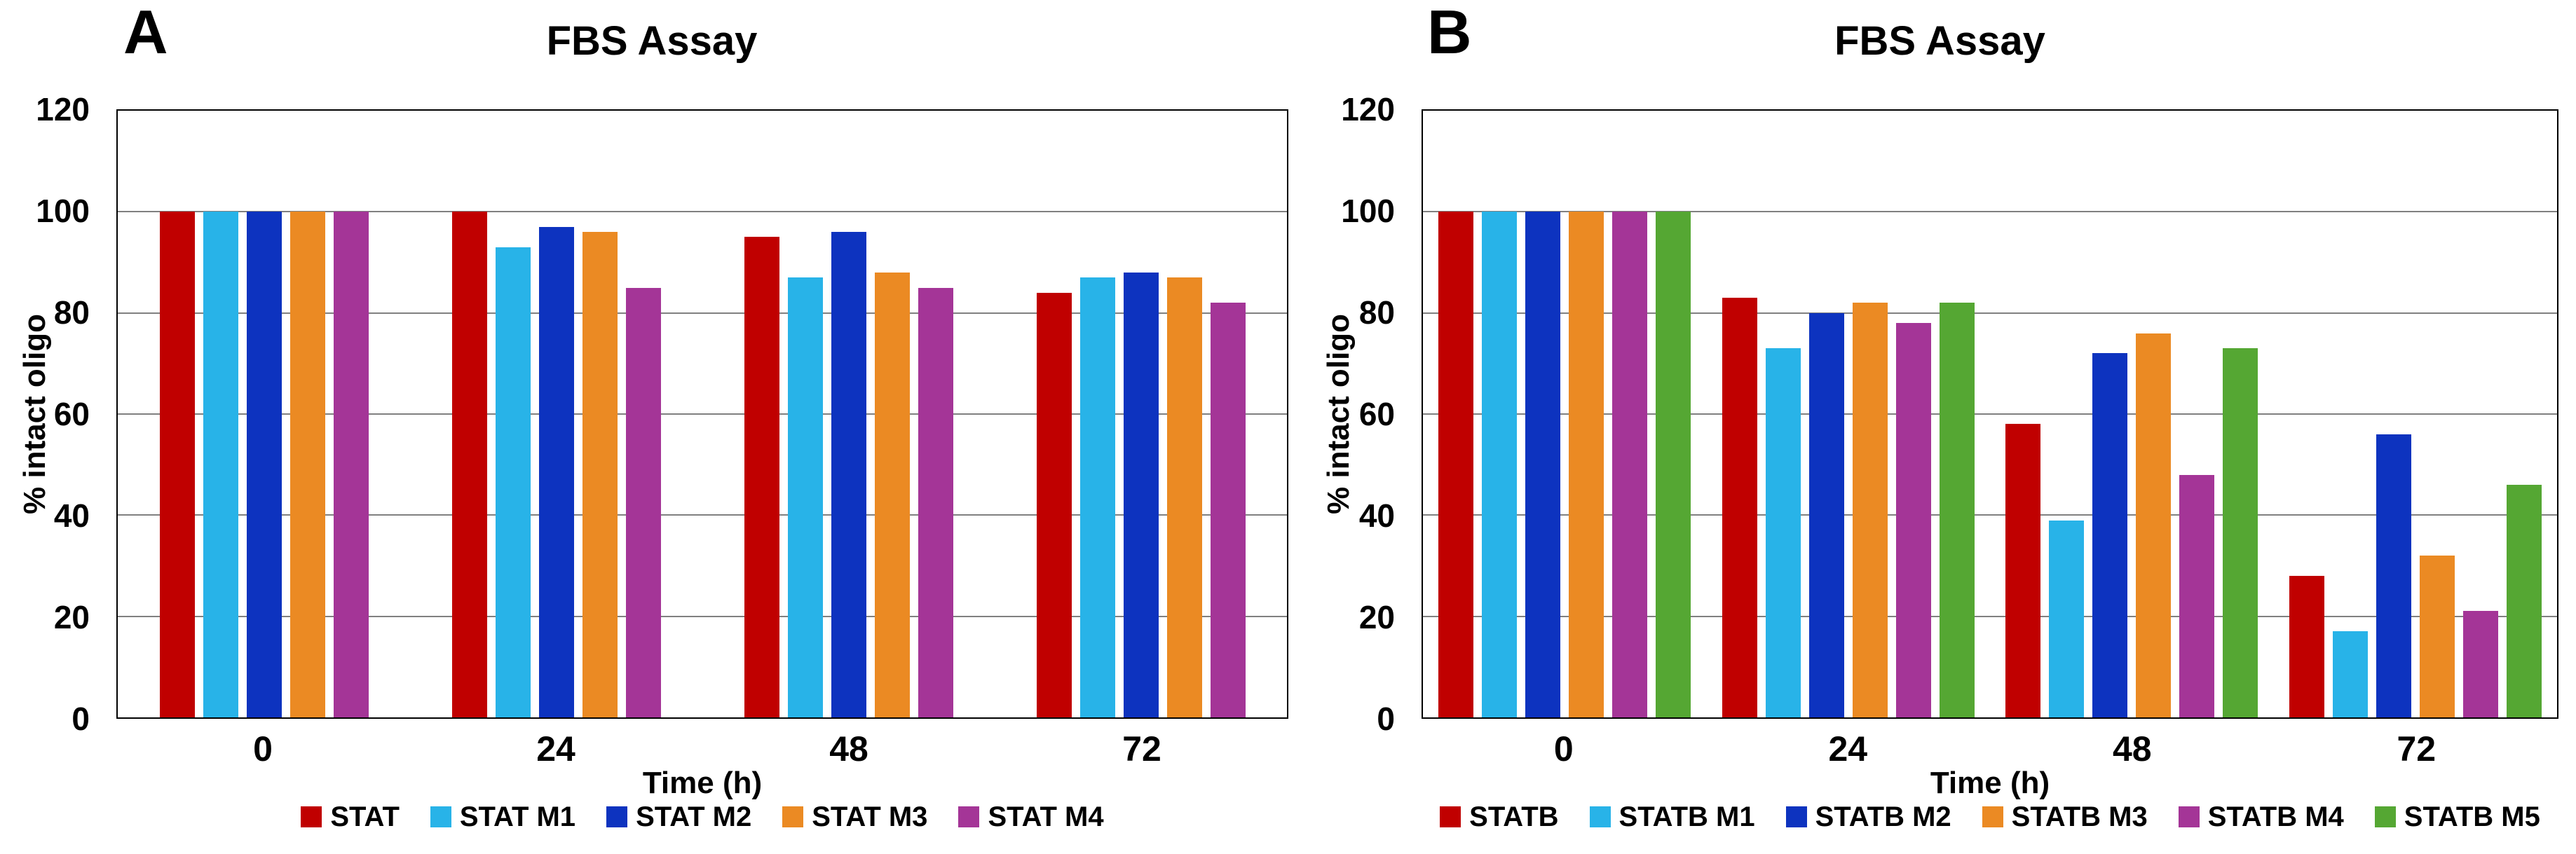 The width and height of the screenshot is (2576, 854). What do you see at coordinates (617, 816) in the screenshot?
I see `legend-swatch-stat-m2` at bounding box center [617, 816].